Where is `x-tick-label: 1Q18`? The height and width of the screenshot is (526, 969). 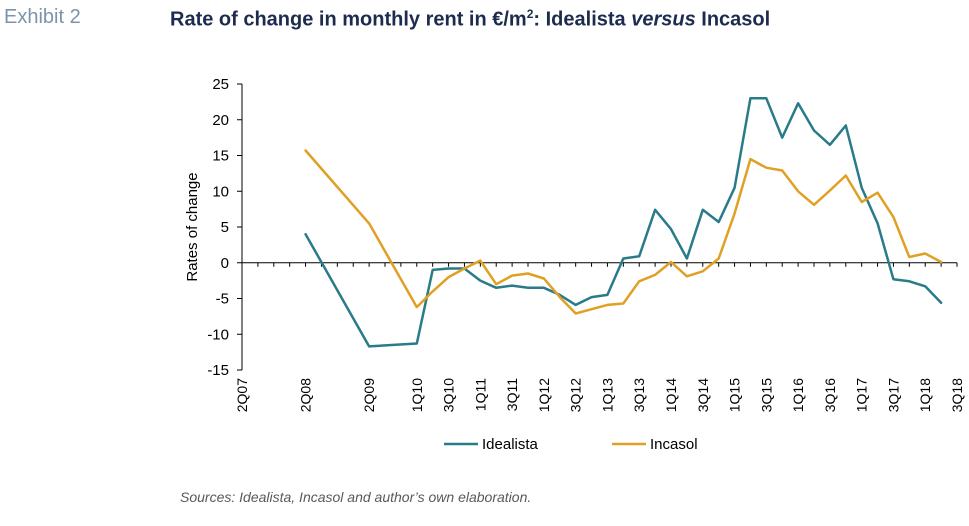
x-tick-label: 1Q18 is located at coordinates (925, 395).